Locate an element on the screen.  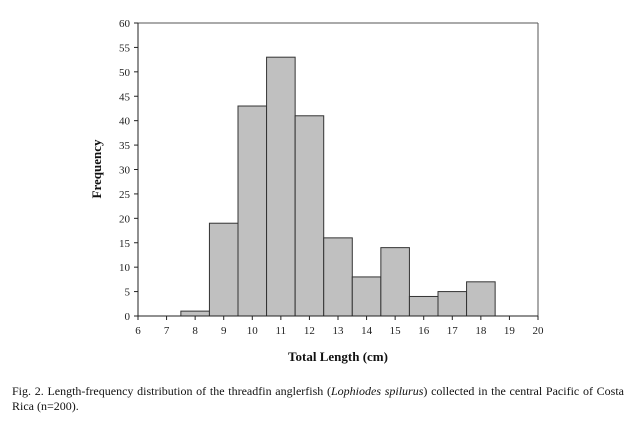
caption-species: Lophiodes spilurus is located at coordinates (377, 391).